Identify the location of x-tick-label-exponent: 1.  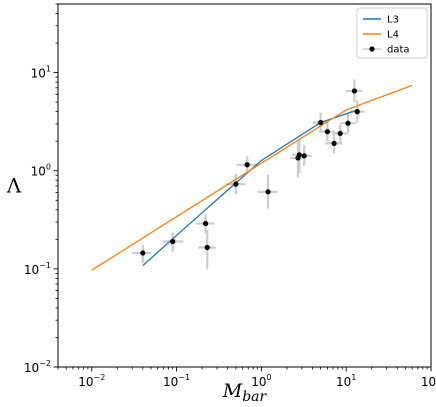
(353, 377).